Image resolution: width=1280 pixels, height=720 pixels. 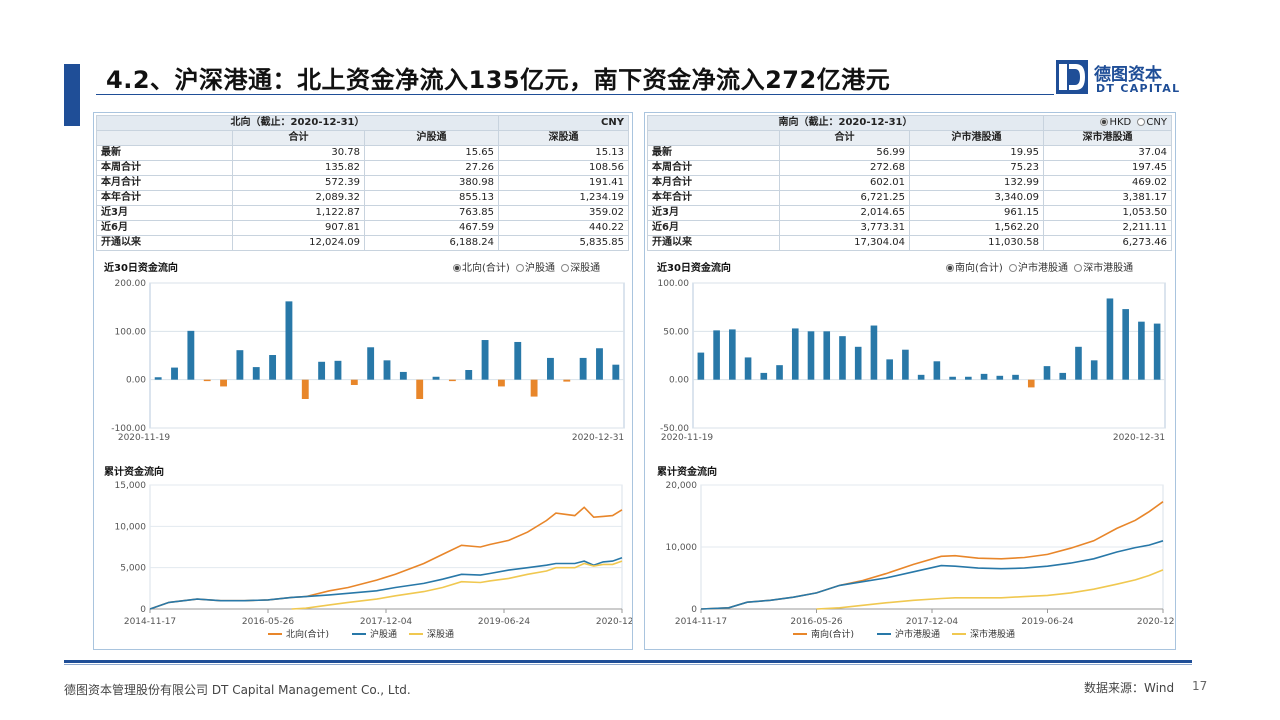 What do you see at coordinates (844, 198) in the screenshot?
I see `cell: 6,721.25` at bounding box center [844, 198].